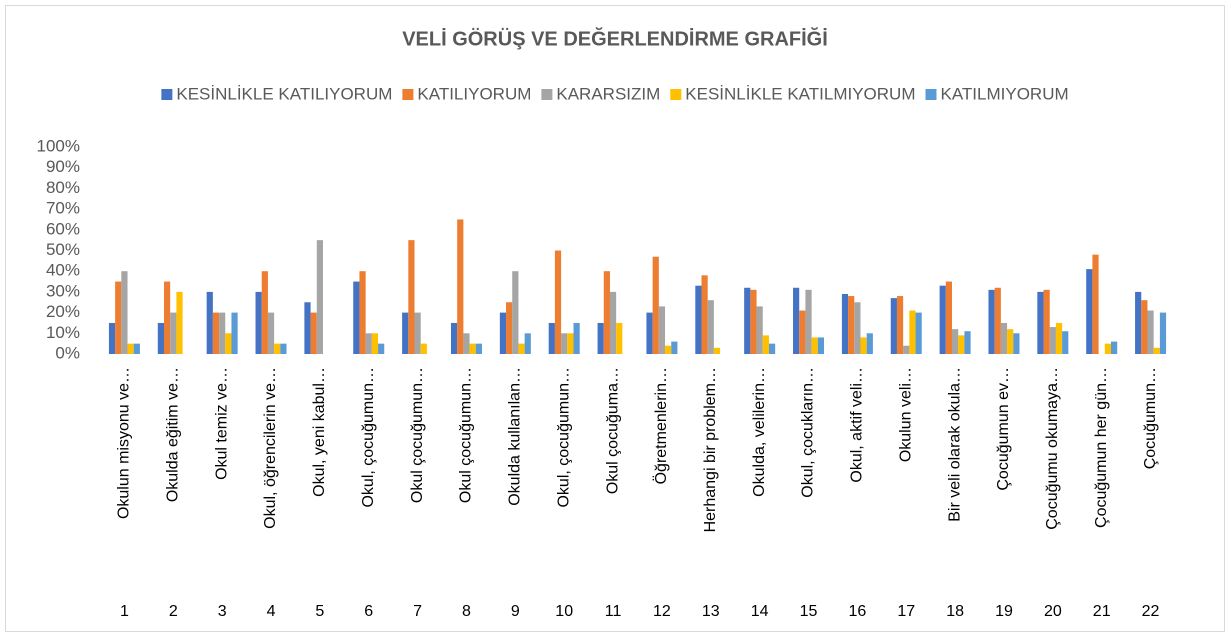 The height and width of the screenshot is (642, 1231). Describe the element at coordinates (809, 611) in the screenshot. I see `category-number: 15` at that location.